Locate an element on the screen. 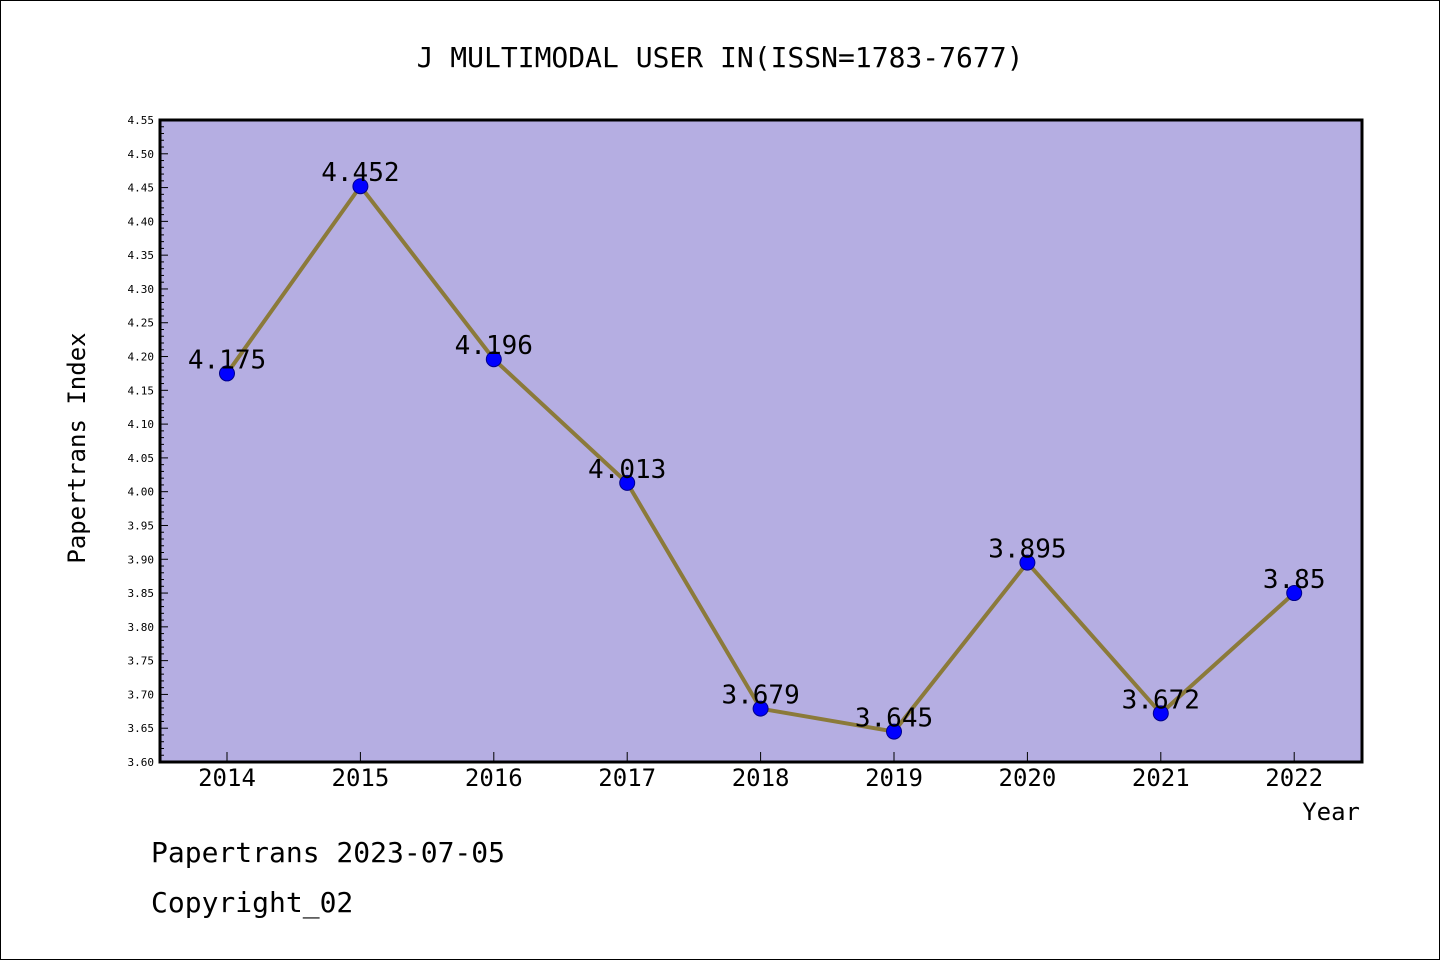 The width and height of the screenshot is (1440, 964). data-label-2020: 3.895 is located at coordinates (1027, 550).